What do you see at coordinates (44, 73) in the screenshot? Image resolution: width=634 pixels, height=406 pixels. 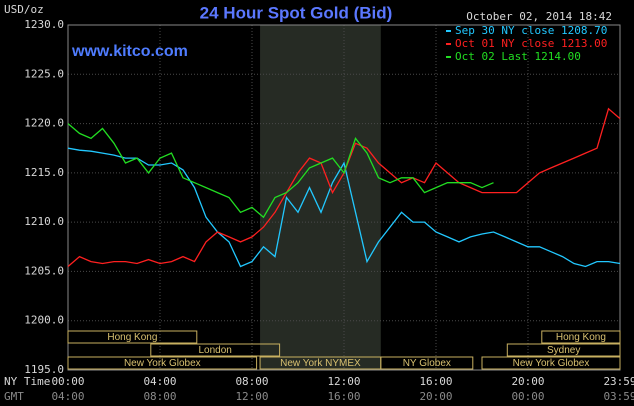 I see `y-tick-label: 1225.0` at bounding box center [44, 73].